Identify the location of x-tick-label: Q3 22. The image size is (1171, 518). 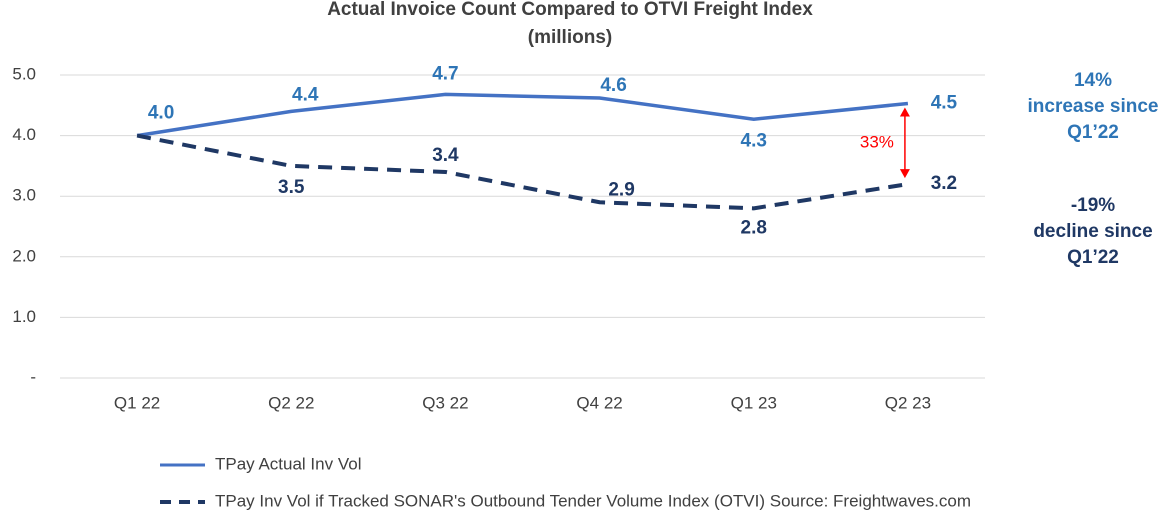
(445, 402).